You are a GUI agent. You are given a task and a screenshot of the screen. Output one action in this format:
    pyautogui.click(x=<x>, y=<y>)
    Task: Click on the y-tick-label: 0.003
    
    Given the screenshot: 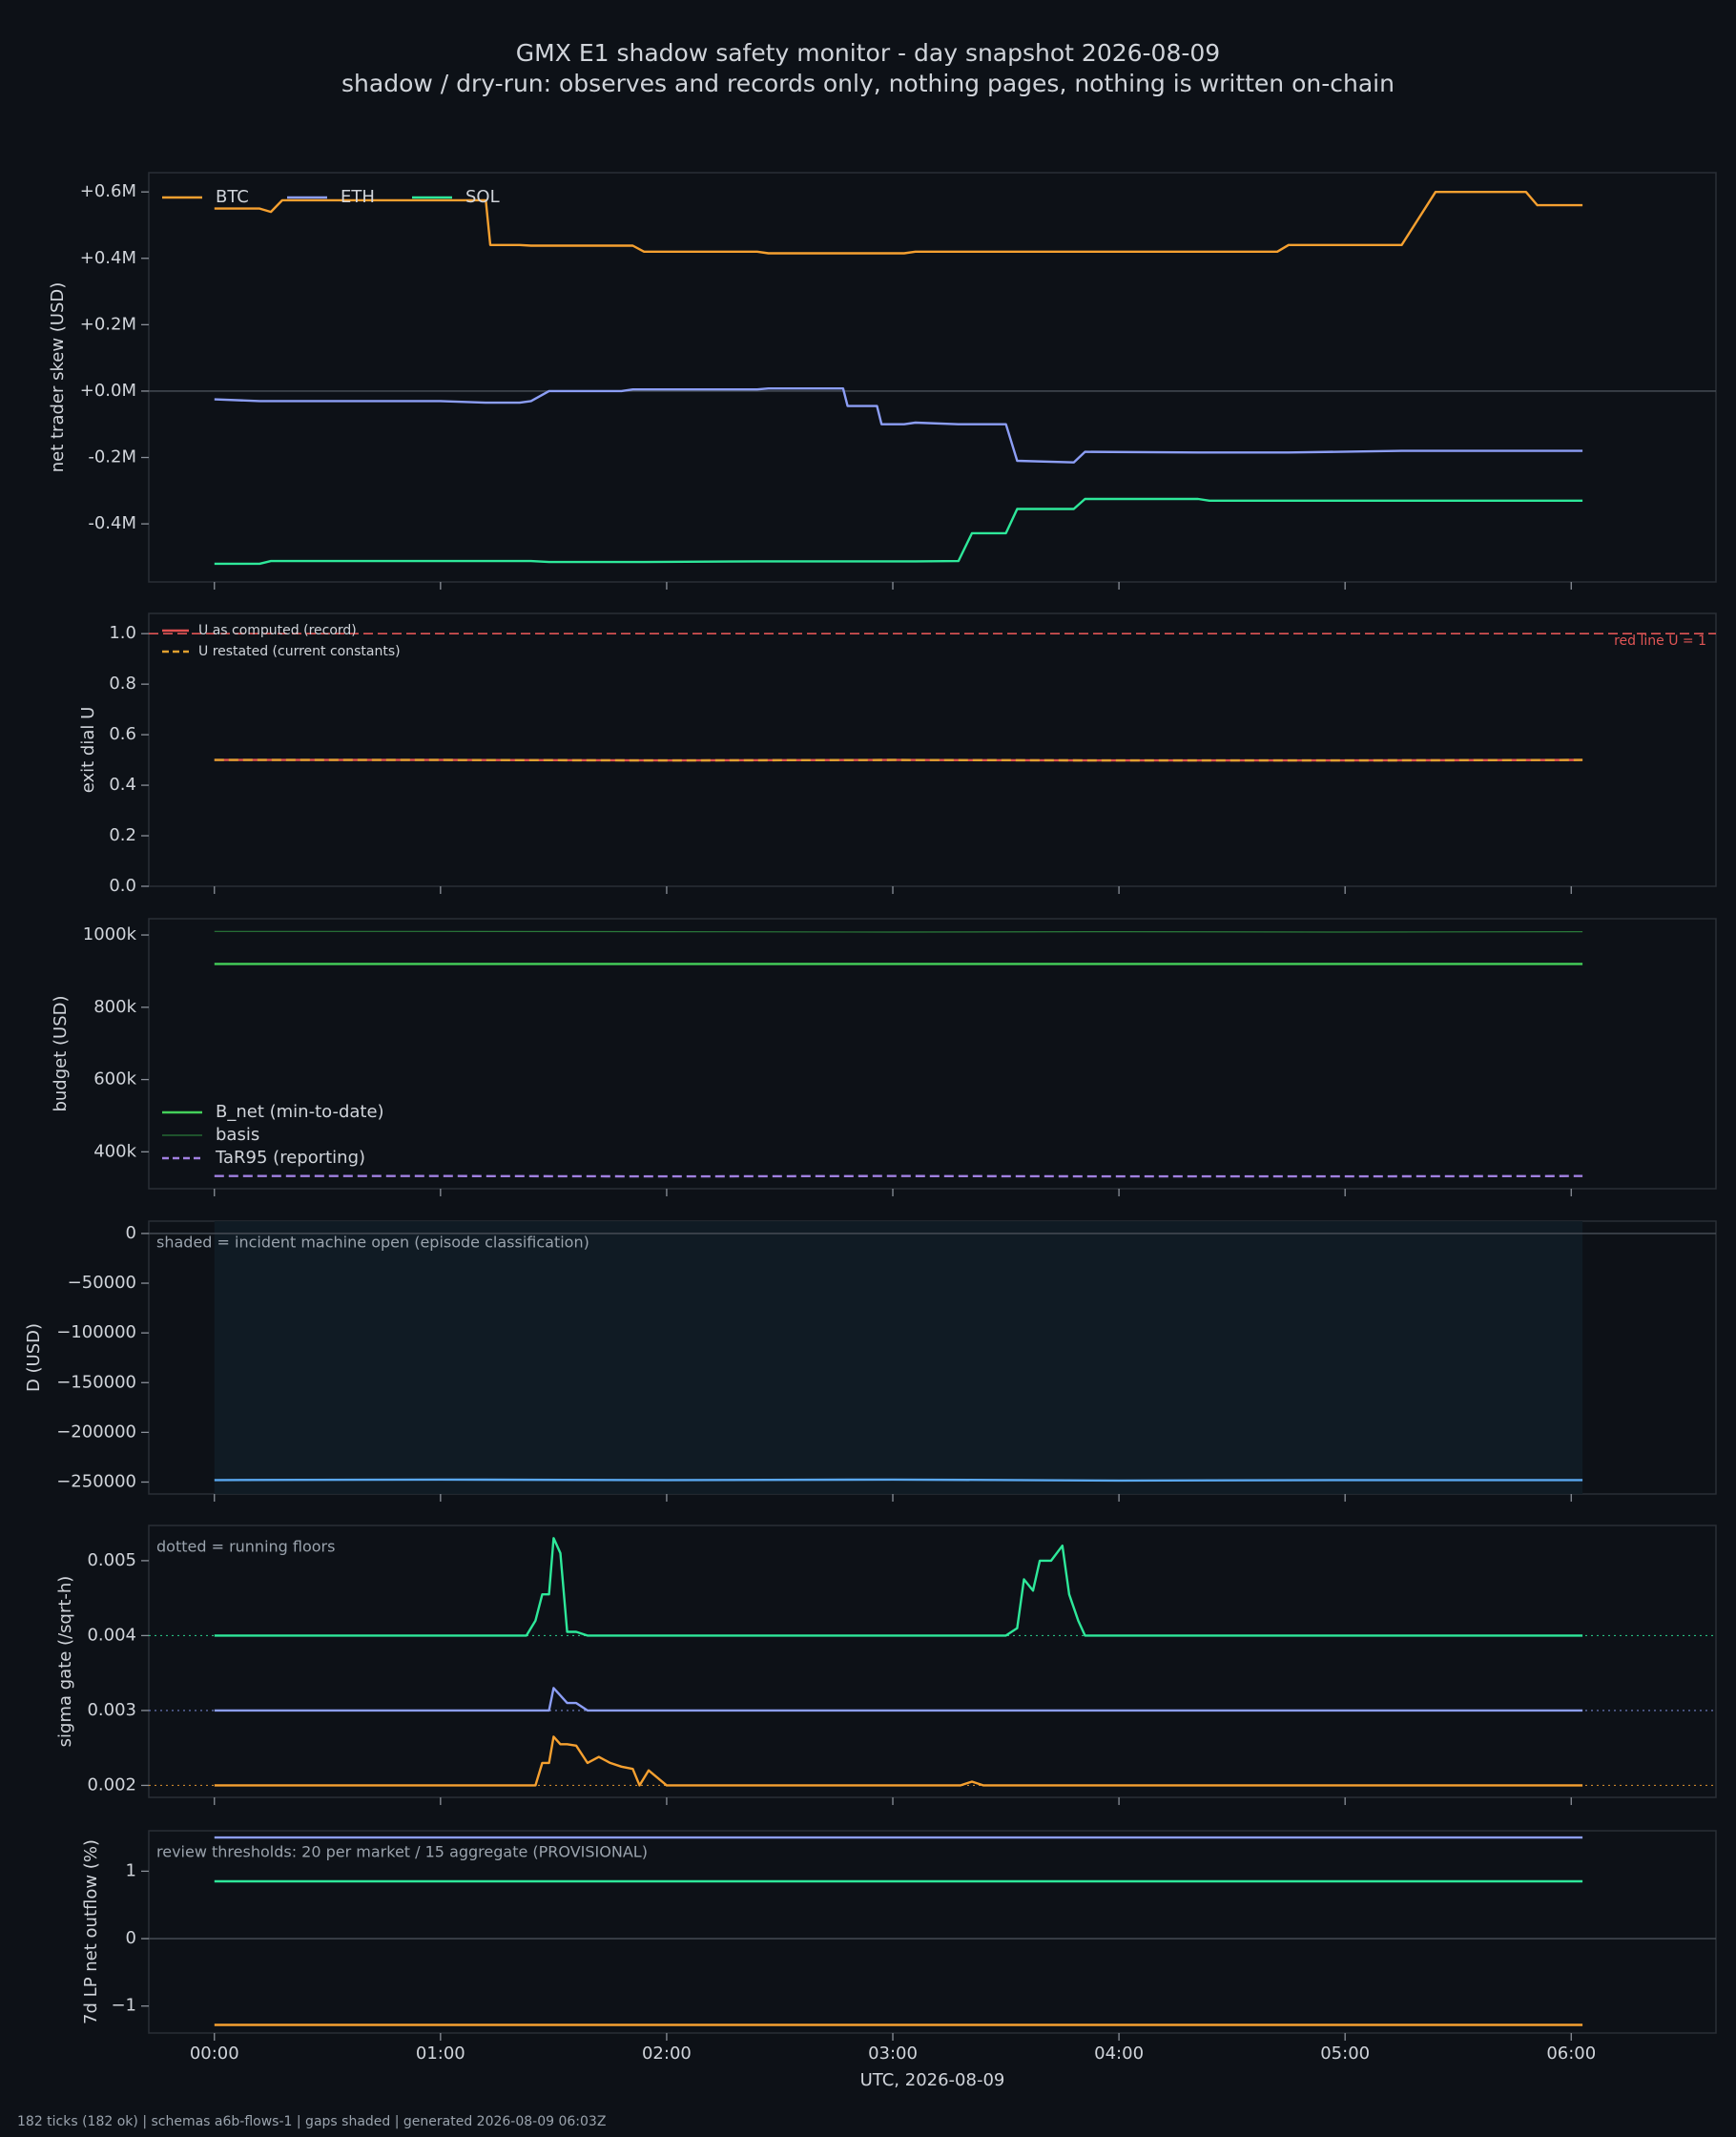 What is the action you would take?
    pyautogui.click(x=111, y=1710)
    